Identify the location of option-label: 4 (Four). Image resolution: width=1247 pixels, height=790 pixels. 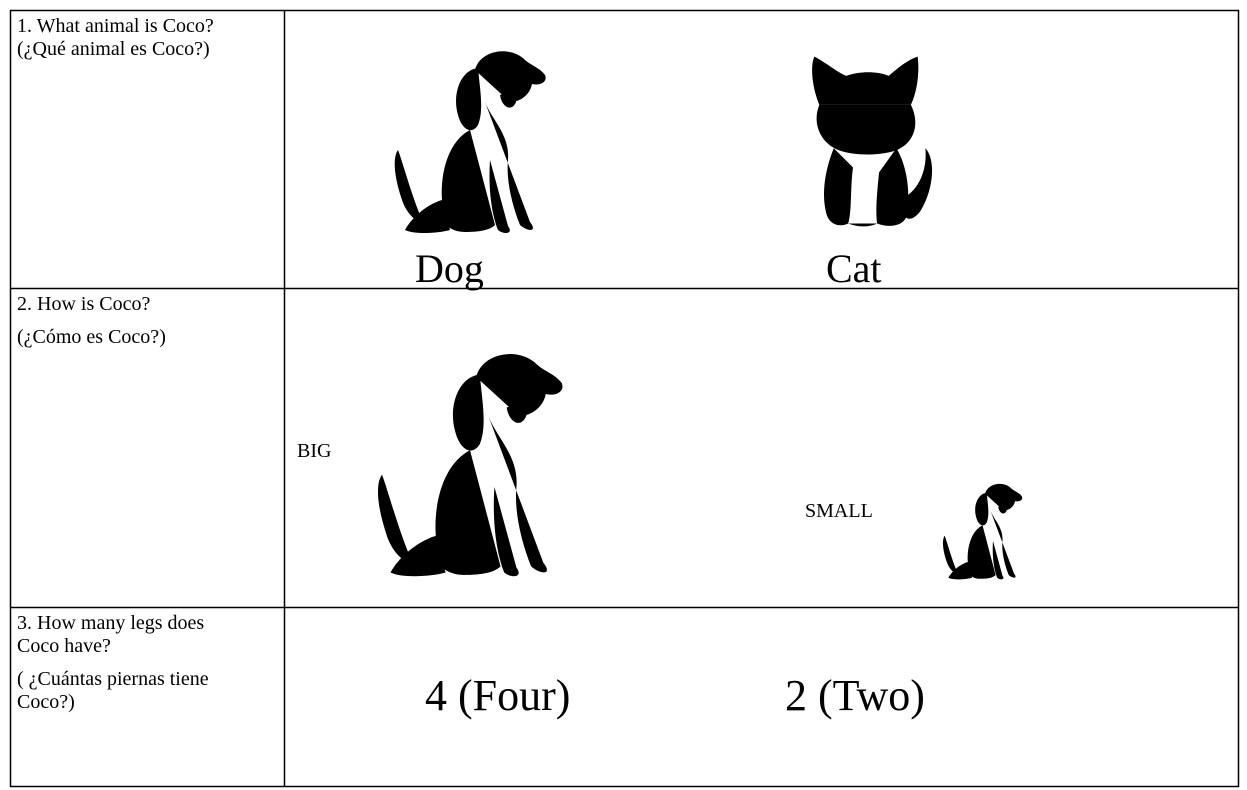
(498, 695).